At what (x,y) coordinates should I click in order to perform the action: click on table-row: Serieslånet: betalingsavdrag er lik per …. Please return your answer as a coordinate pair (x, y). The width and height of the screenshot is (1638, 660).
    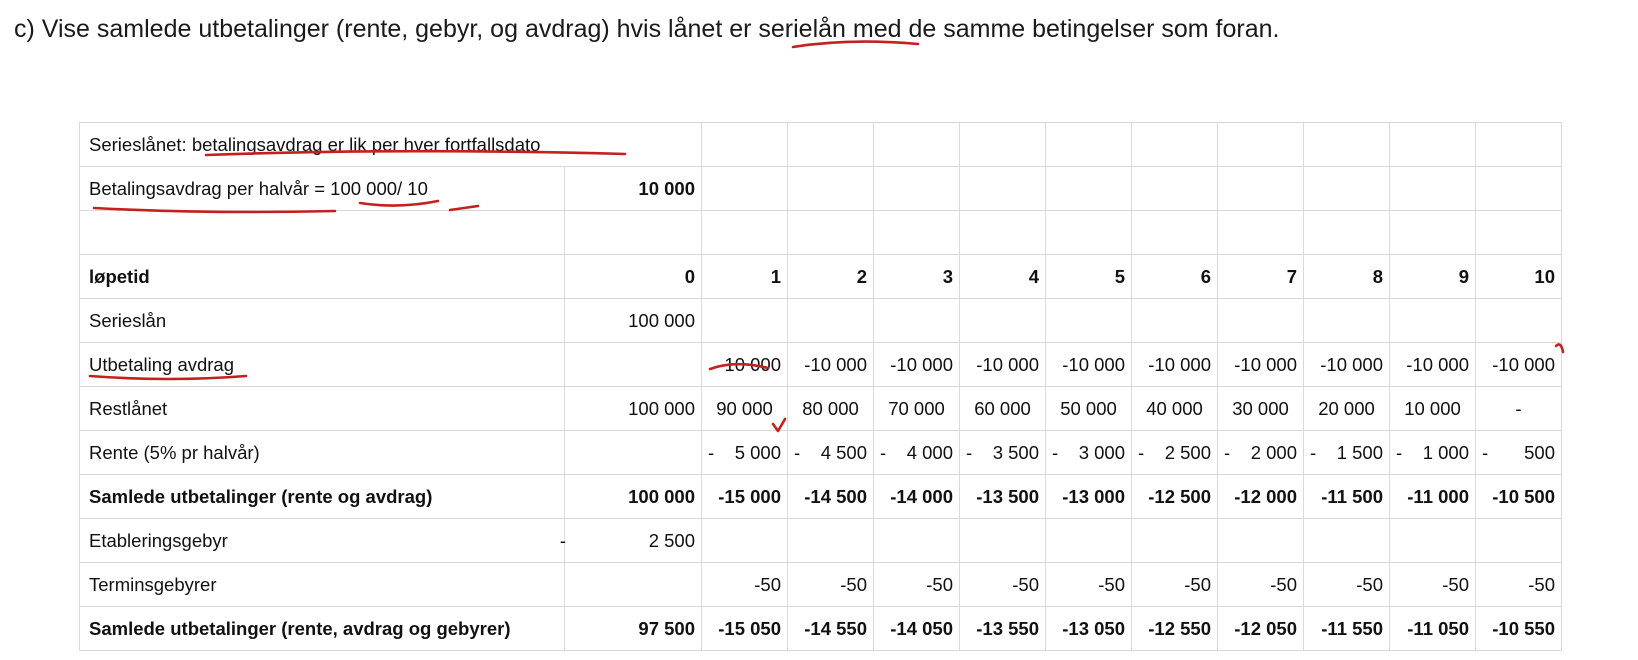
    Looking at the image, I should click on (820, 144).